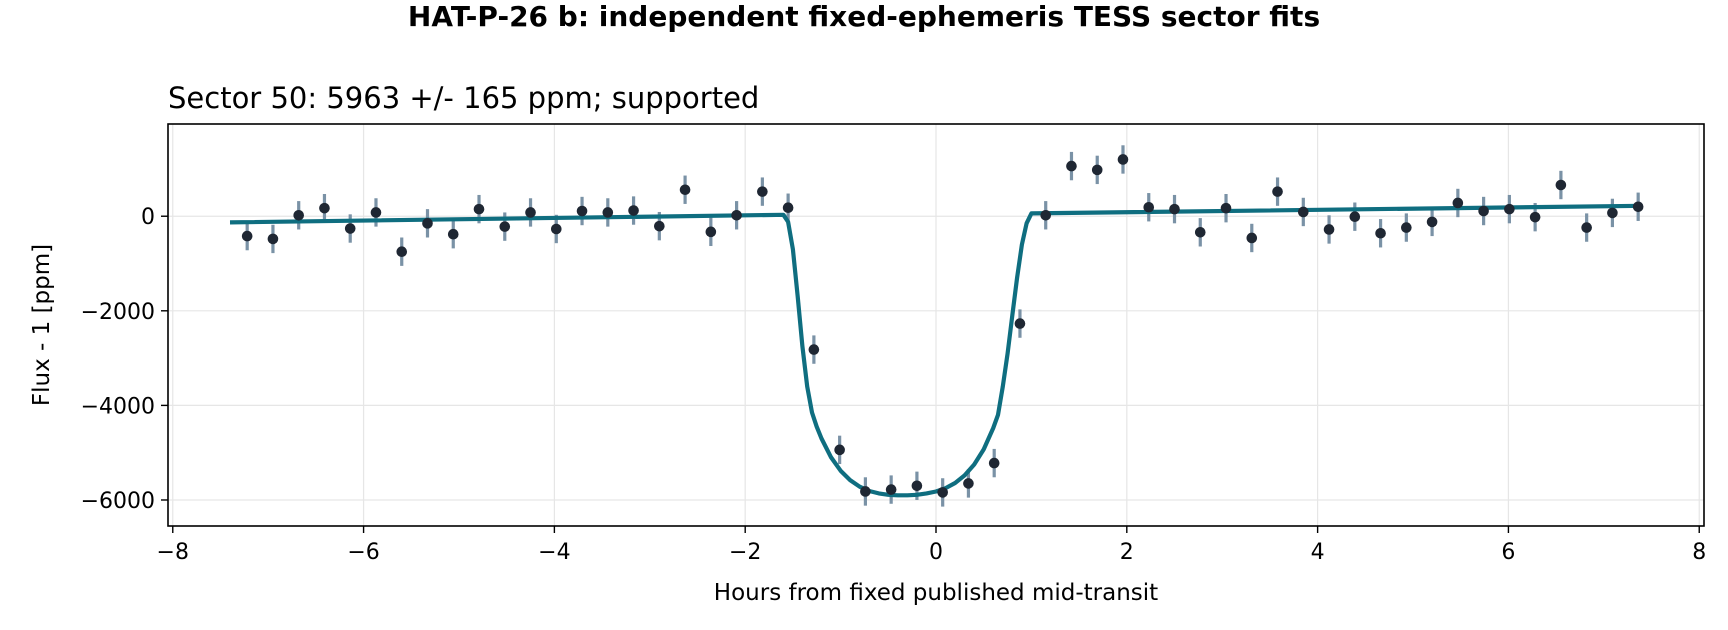  I want to click on y-axis-label: Flux - 1 [ppm], so click(42, 325).